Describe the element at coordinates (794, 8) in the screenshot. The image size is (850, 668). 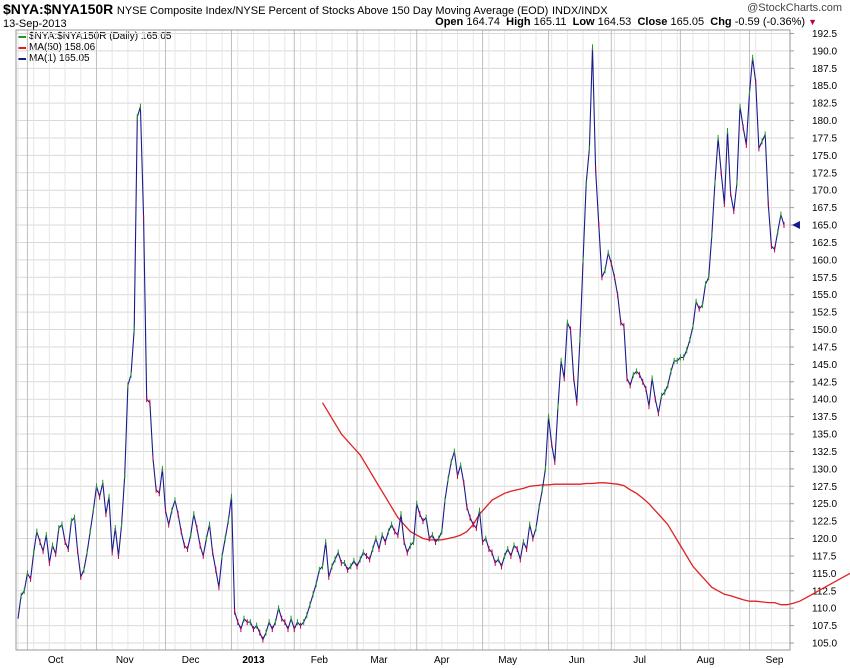
I see `stockcharts-credit: @StockCharts.com` at that location.